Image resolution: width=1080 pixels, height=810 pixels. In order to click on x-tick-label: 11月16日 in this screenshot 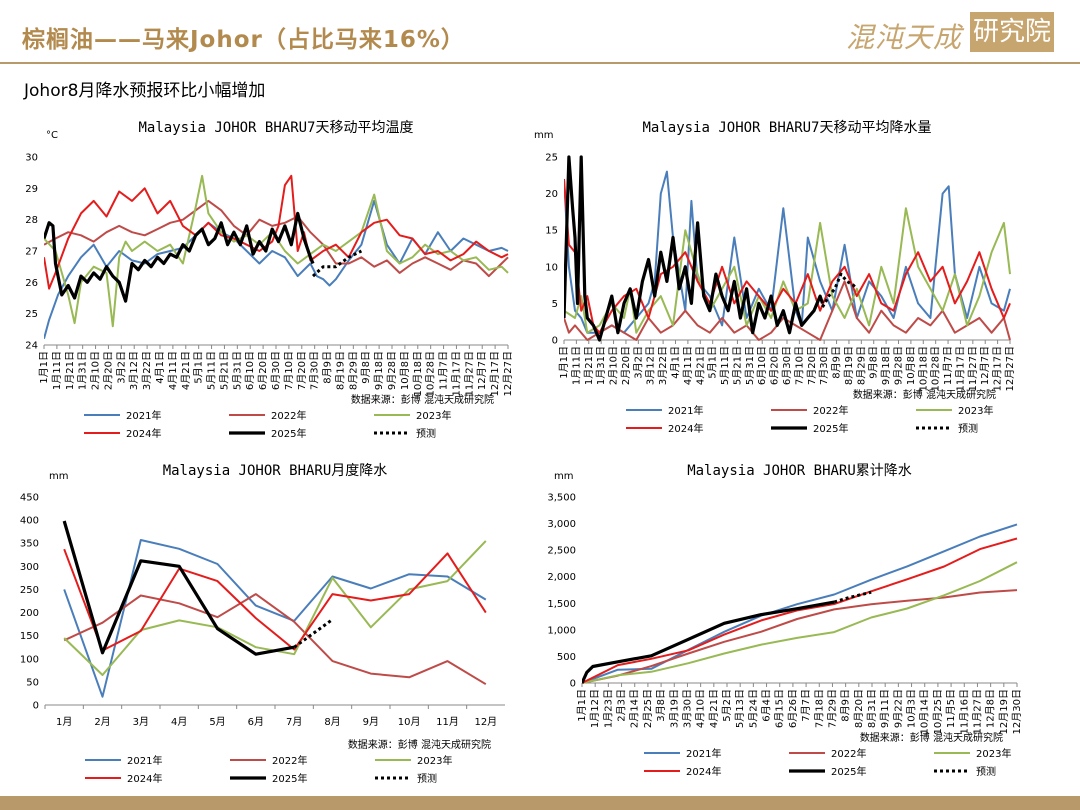, I will do `click(964, 711)`.